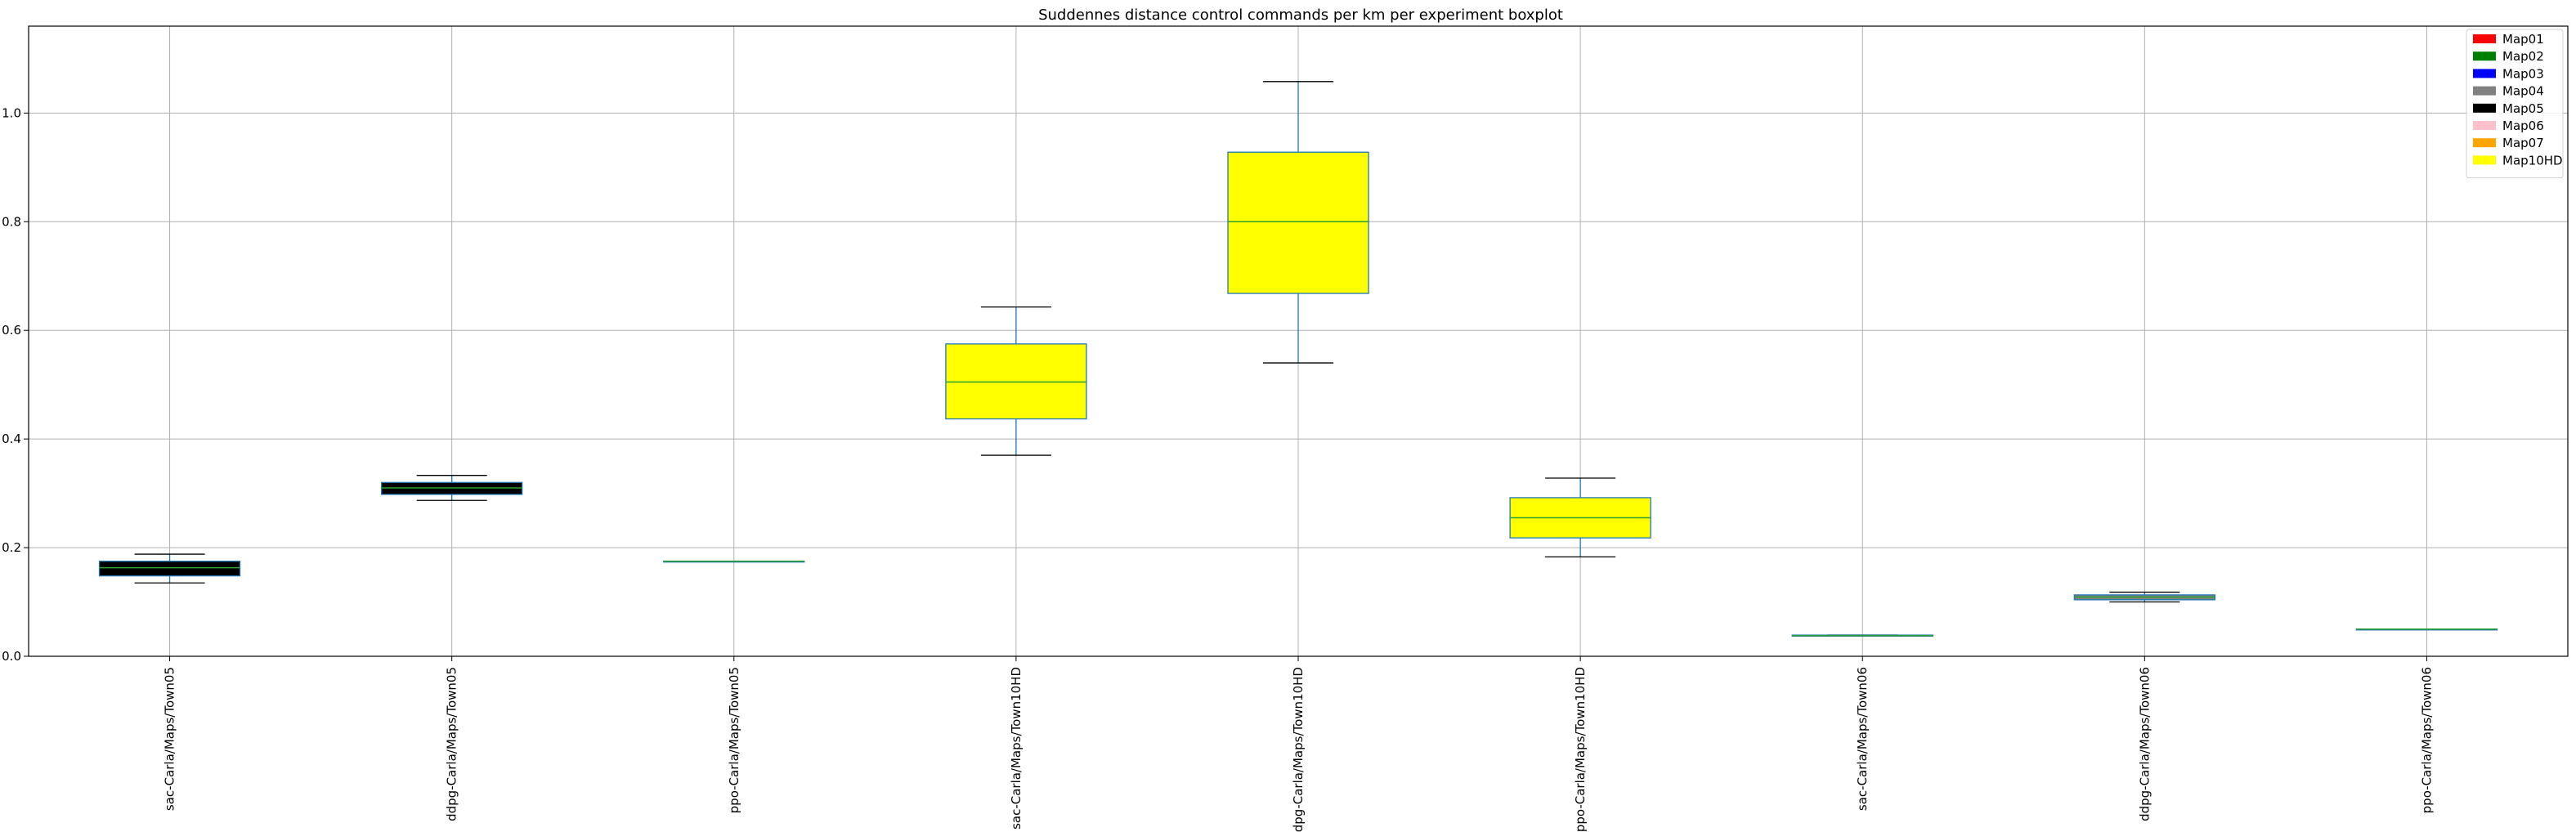  What do you see at coordinates (2523, 91) in the screenshot?
I see `legend-label: Map04` at bounding box center [2523, 91].